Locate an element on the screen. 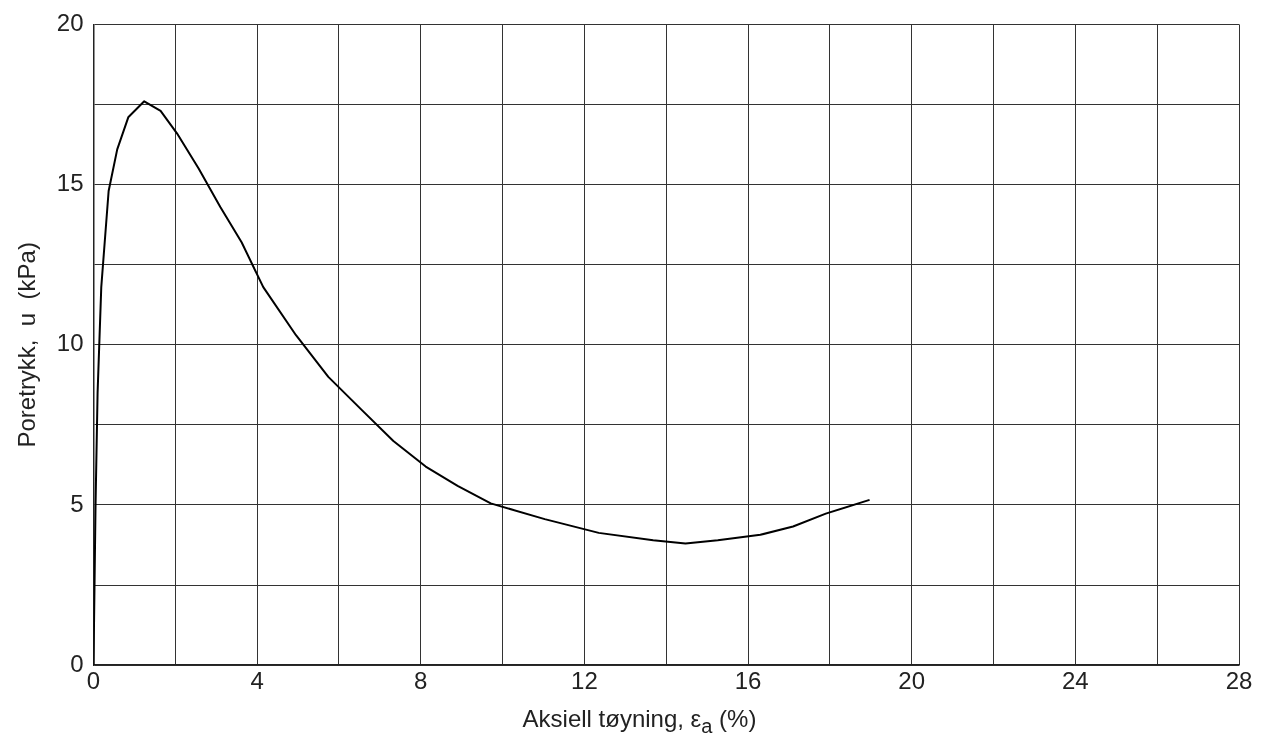 Image resolution: width=1279 pixels, height=753 pixels. y-tick-label: 0 is located at coordinates (77, 663).